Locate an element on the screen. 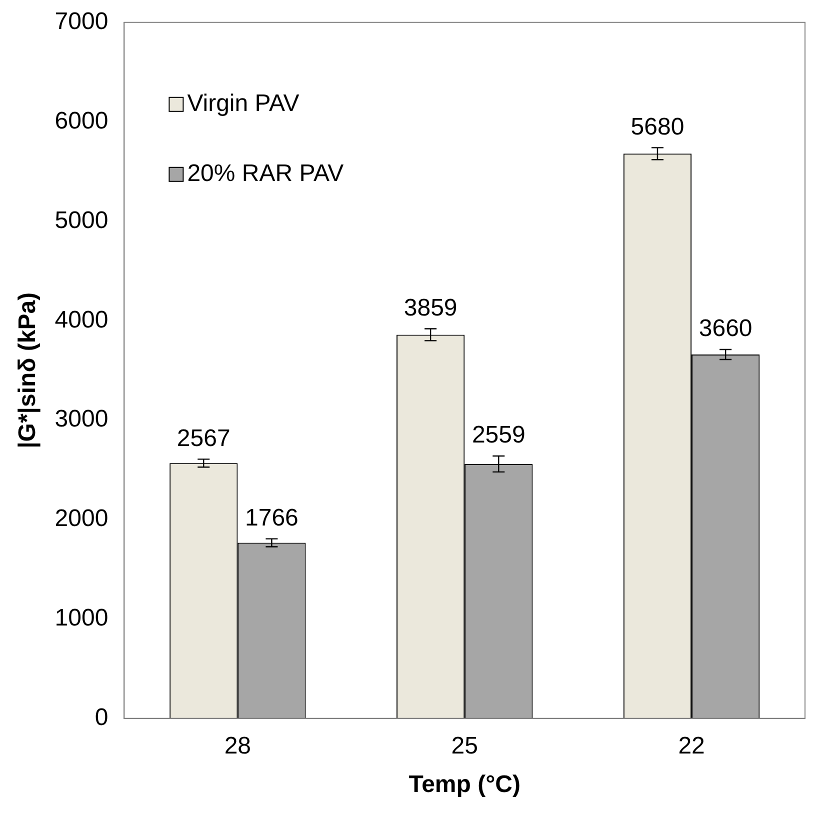  x-tick-label: 22 is located at coordinates (691, 746).